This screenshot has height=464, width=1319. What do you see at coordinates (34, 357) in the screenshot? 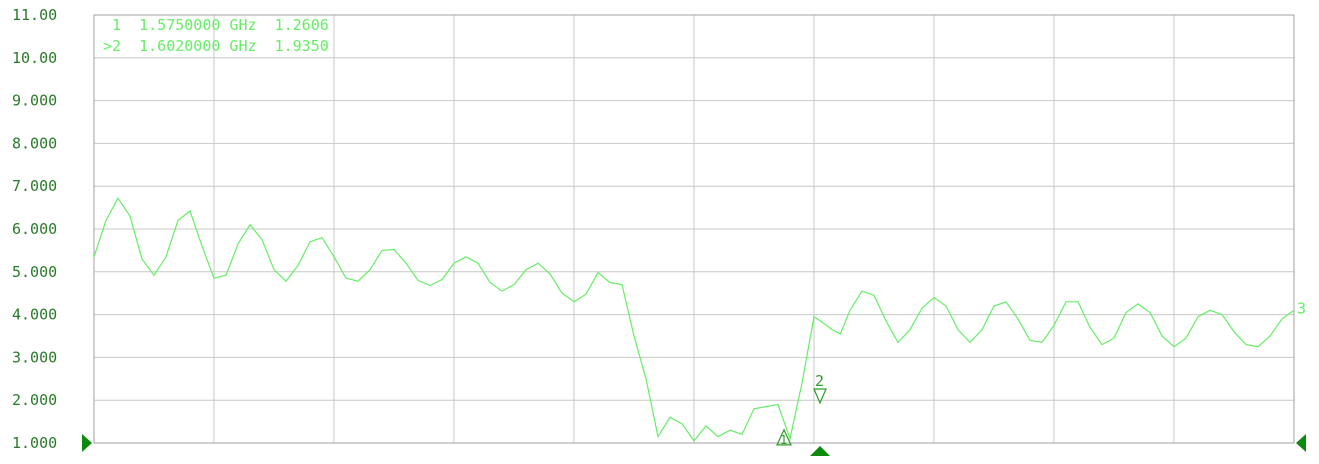
I see `y-tick-label: 3.000` at bounding box center [34, 357].